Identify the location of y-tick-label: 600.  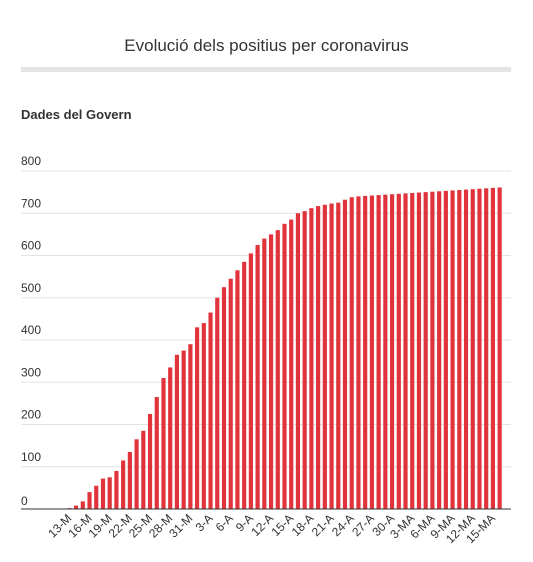
(31, 246).